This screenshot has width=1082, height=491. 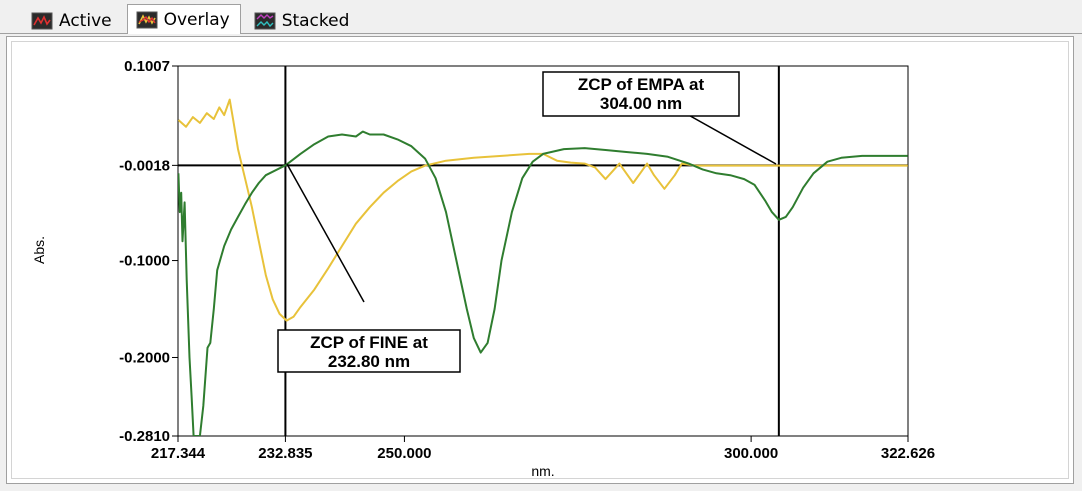 What do you see at coordinates (404, 453) in the screenshot?
I see `x-tick-label: 250.000` at bounding box center [404, 453].